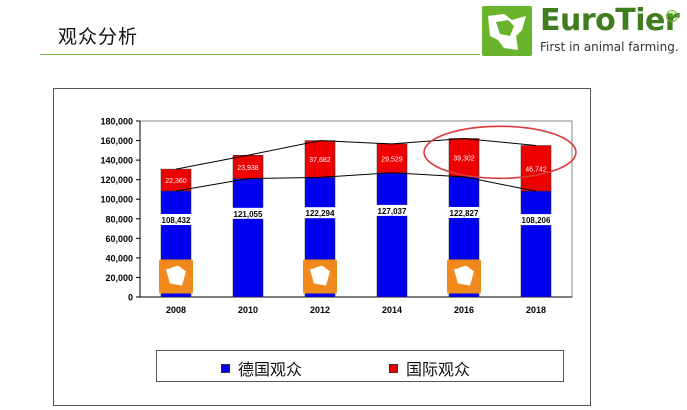  I want to click on y-tick-label: 100,000, so click(116, 200).